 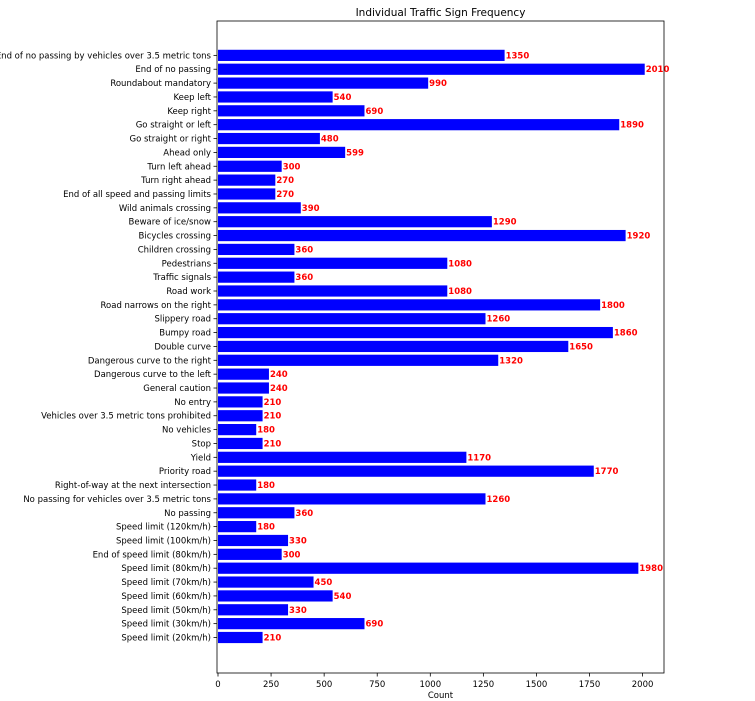 I want to click on y-tick-label: Speed limit (120km/h), so click(x=163, y=528).